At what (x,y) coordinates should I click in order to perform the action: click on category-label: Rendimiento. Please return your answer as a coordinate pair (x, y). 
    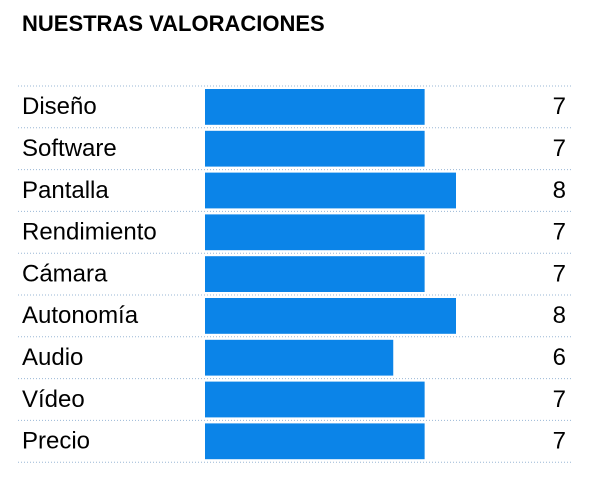
    Looking at the image, I should click on (89, 232).